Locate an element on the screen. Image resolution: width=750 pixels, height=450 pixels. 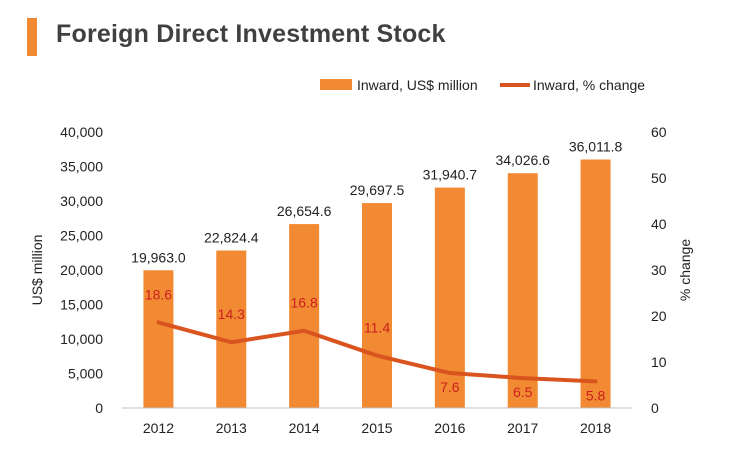
x-tick-label: 2012 is located at coordinates (158, 428).